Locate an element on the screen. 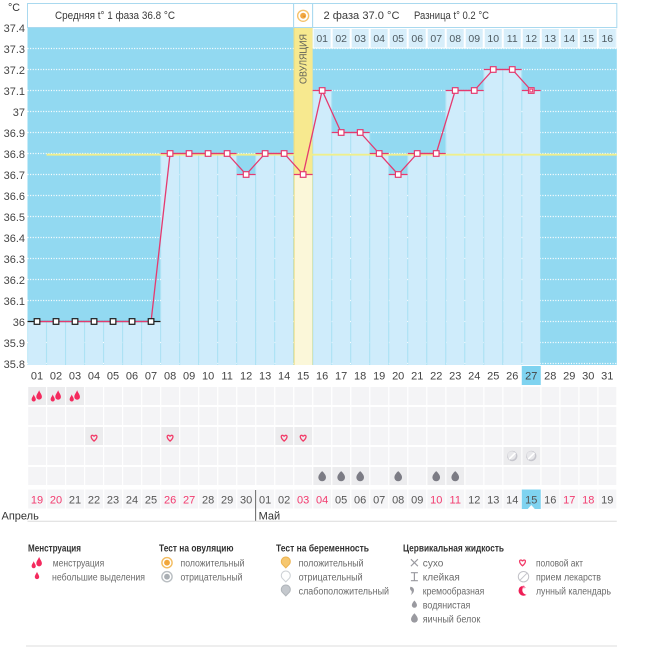 This screenshot has height=655, width=655. svg-text: 29 is located at coordinates (569, 377).